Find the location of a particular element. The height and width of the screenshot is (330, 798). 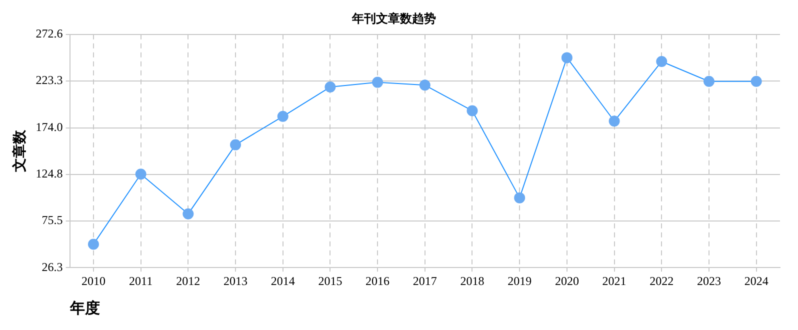

x-tick-label: 2011 is located at coordinates (141, 281).